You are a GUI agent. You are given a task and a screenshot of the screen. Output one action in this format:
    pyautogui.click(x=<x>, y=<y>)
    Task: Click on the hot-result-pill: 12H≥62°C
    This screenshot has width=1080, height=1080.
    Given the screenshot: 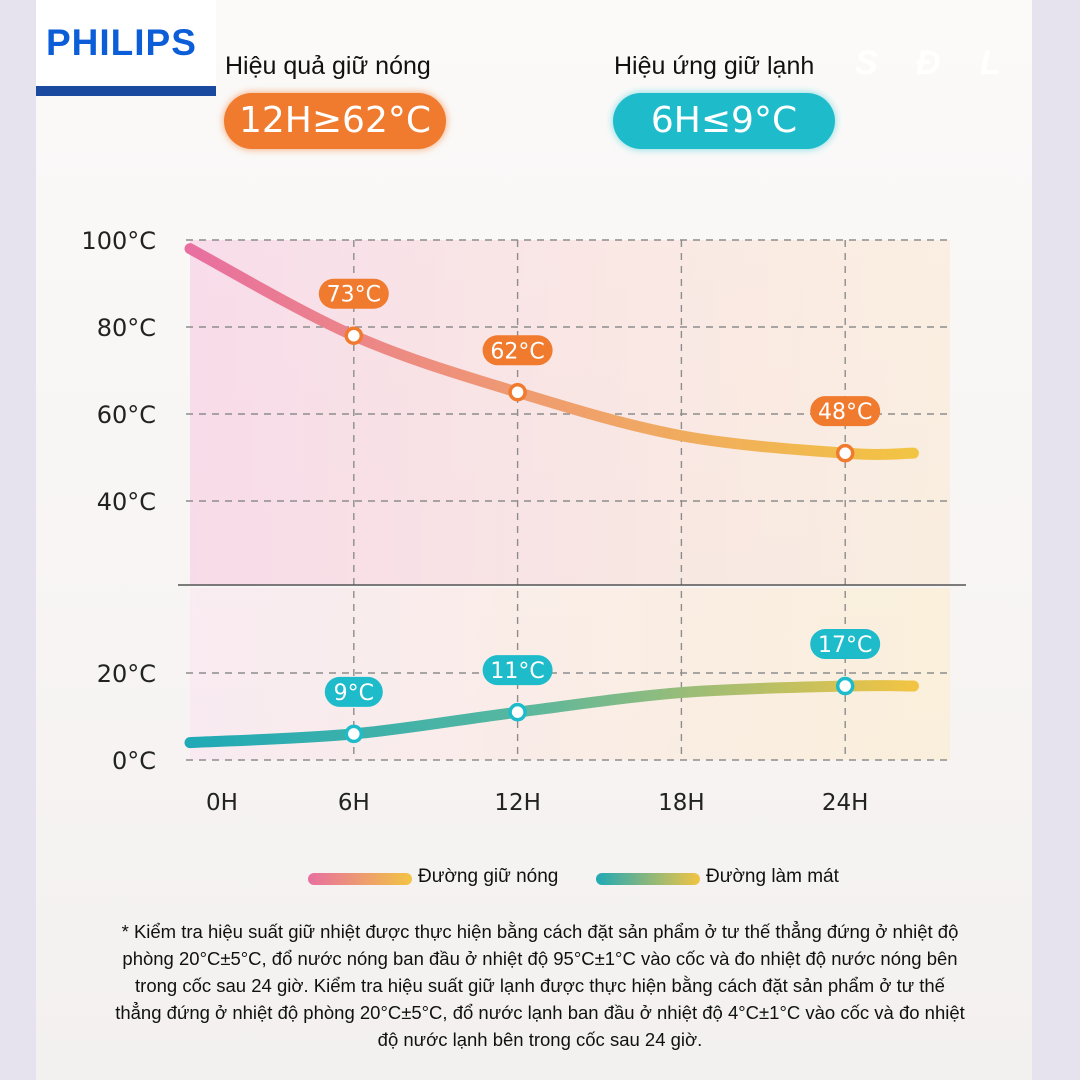 What is the action you would take?
    pyautogui.click(x=335, y=121)
    